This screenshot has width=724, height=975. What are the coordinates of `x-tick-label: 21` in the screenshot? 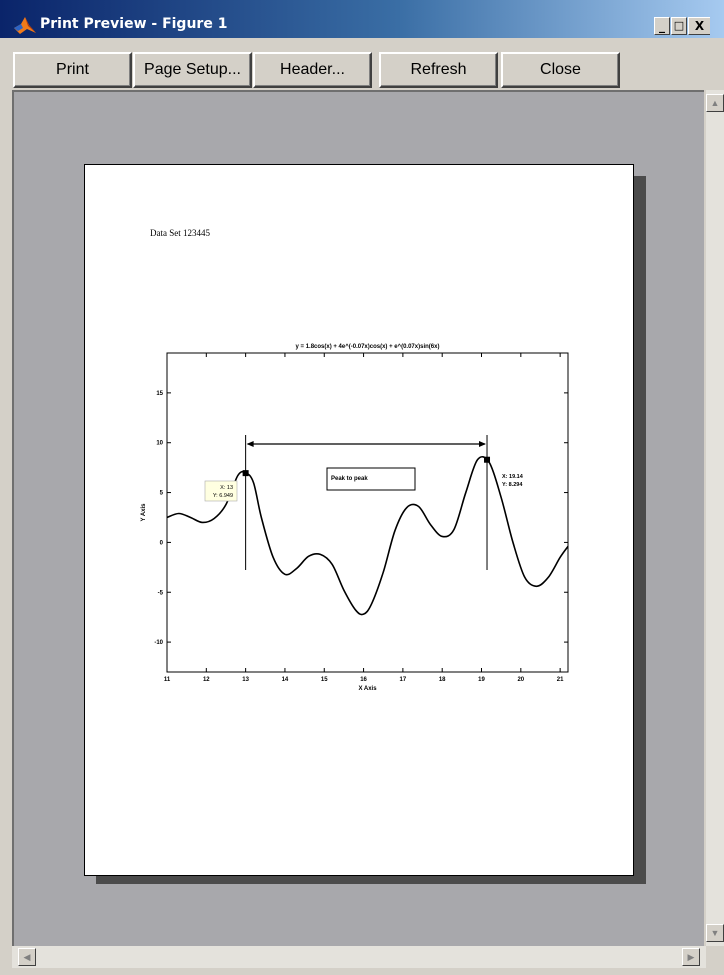 It's located at (560, 680).